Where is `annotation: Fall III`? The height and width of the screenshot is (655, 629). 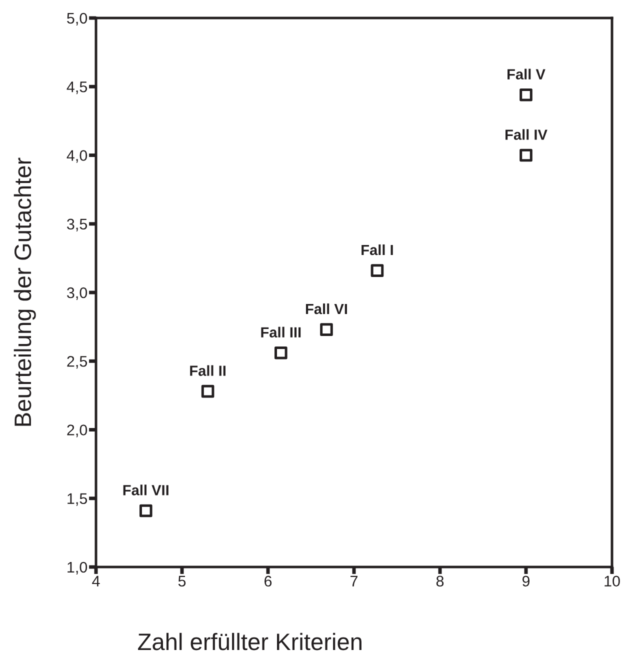 annotation: Fall III is located at coordinates (281, 332).